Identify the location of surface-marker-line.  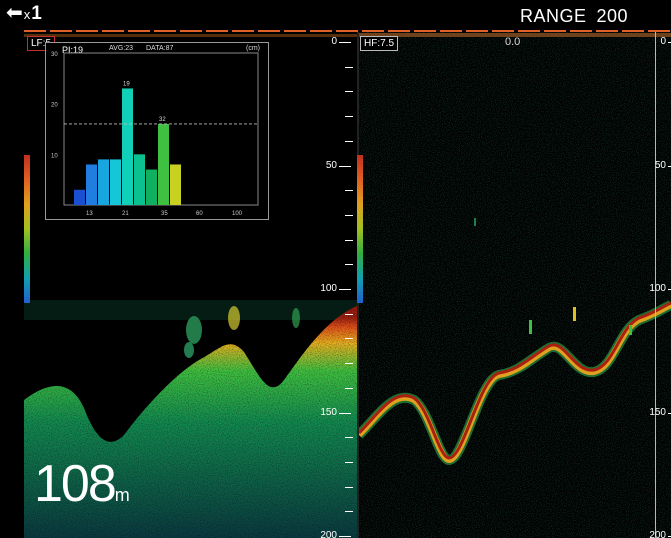
(347, 31).